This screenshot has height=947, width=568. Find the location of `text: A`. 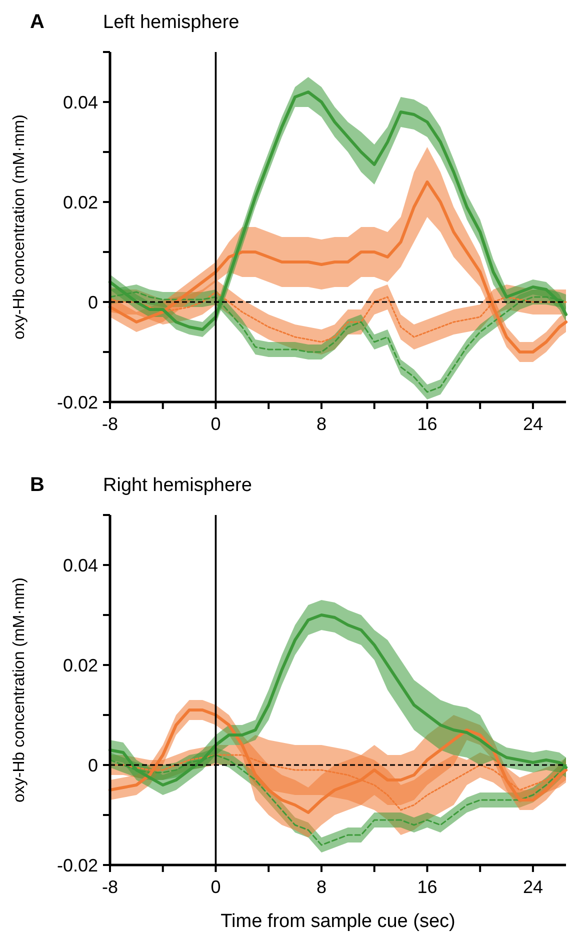

text: A is located at coordinates (37, 22).